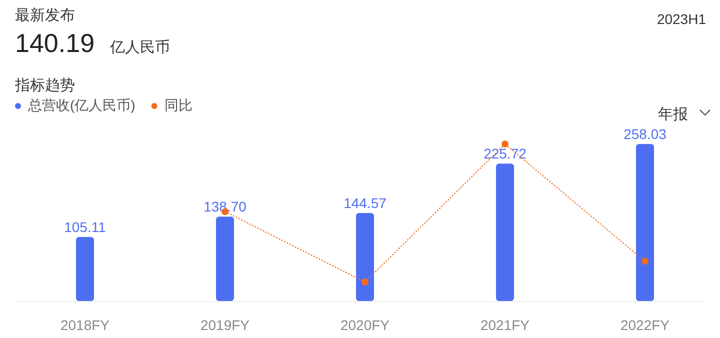 The height and width of the screenshot is (338, 720). Describe the element at coordinates (139, 47) in the screenshot. I see `text: 亿人民币` at that location.